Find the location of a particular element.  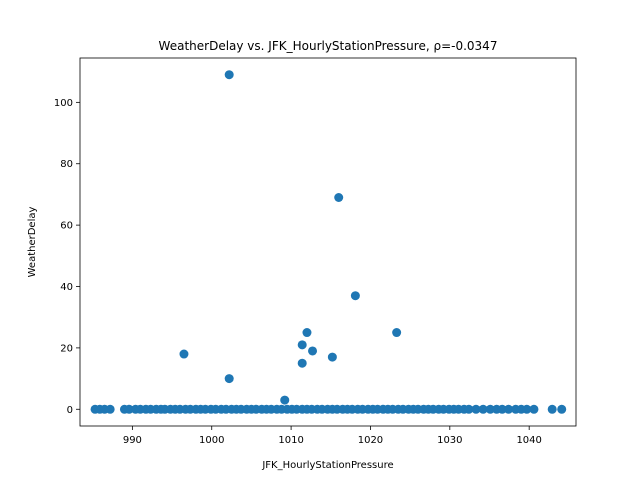

y-axis-label: WeatherDelay is located at coordinates (32, 242).